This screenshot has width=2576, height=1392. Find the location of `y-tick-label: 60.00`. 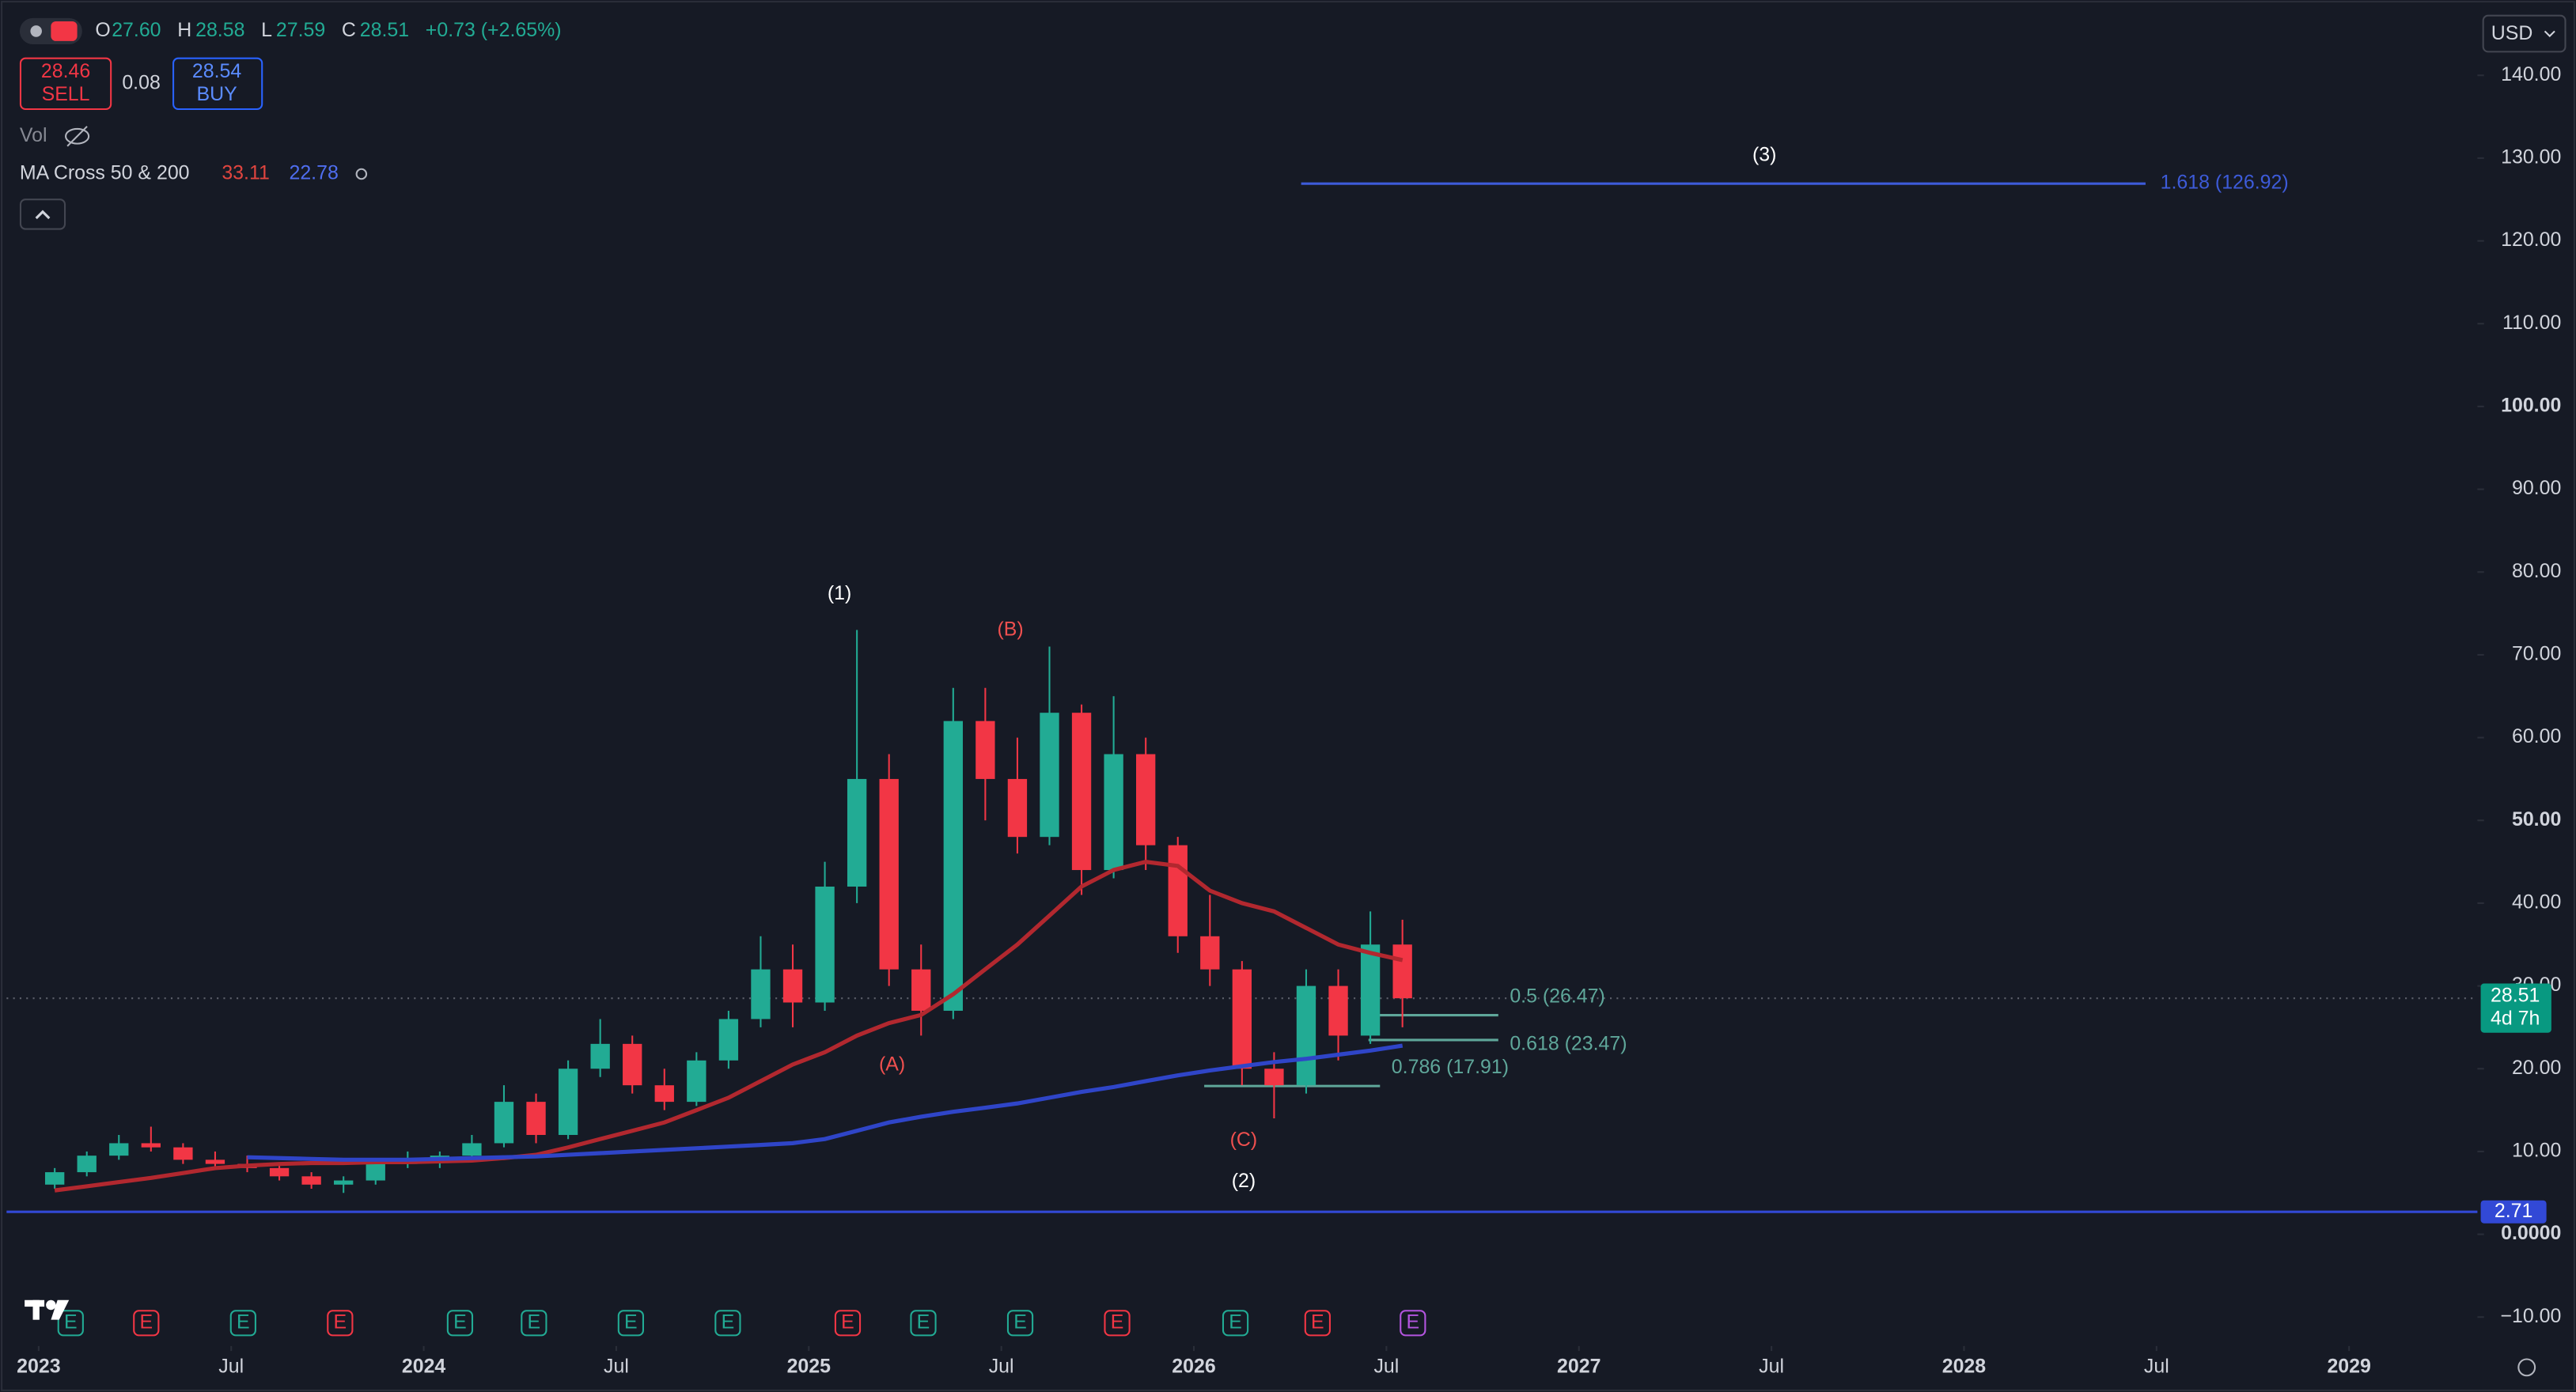

y-tick-label: 60.00 is located at coordinates (2536, 736).